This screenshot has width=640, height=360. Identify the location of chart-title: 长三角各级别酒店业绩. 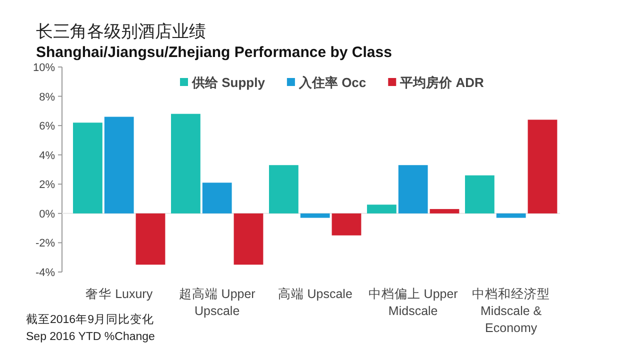
(121, 31).